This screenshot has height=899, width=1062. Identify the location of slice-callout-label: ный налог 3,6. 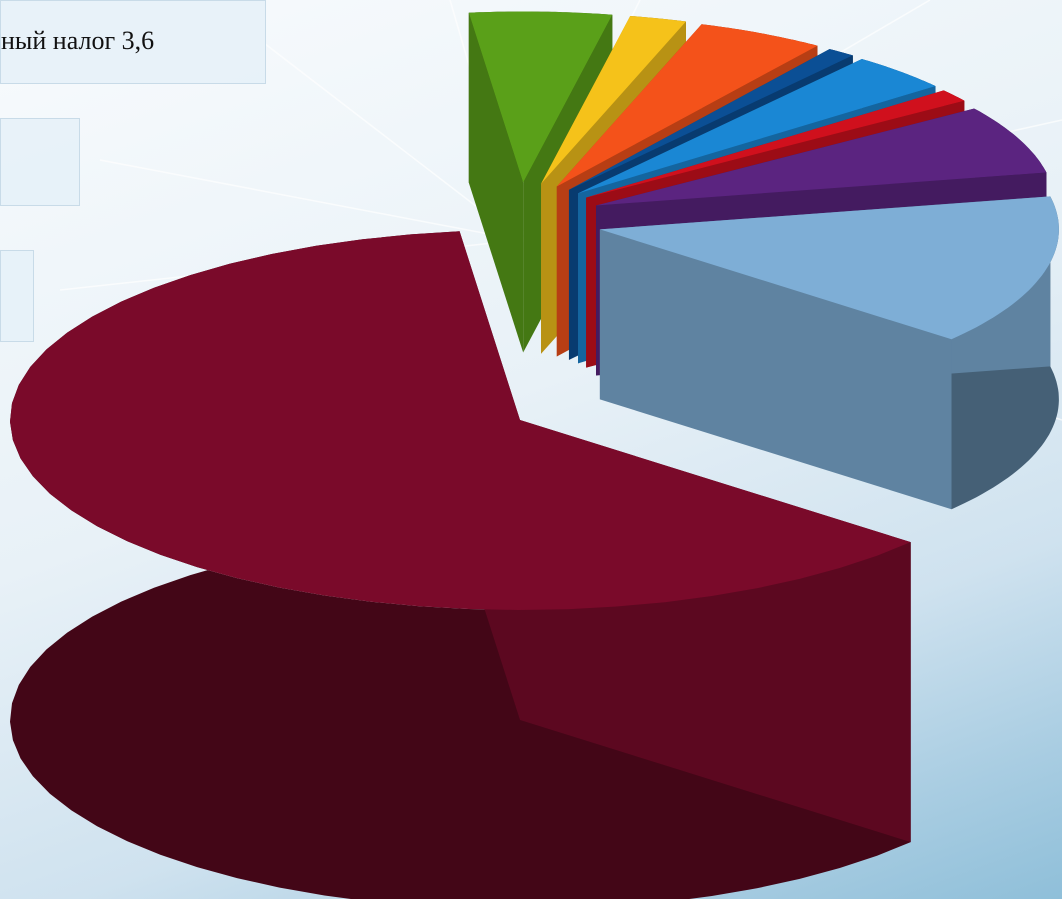
(133, 42).